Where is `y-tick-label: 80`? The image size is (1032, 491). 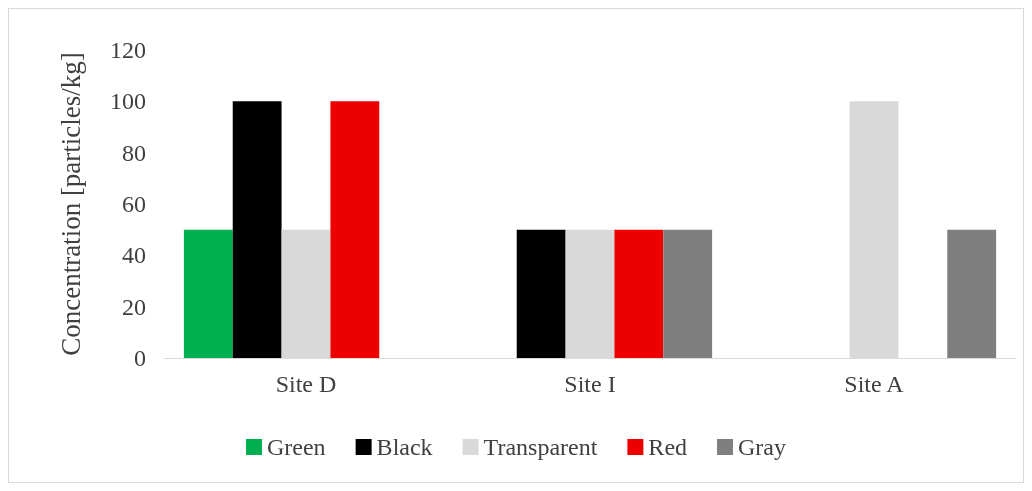 y-tick-label: 80 is located at coordinates (134, 152).